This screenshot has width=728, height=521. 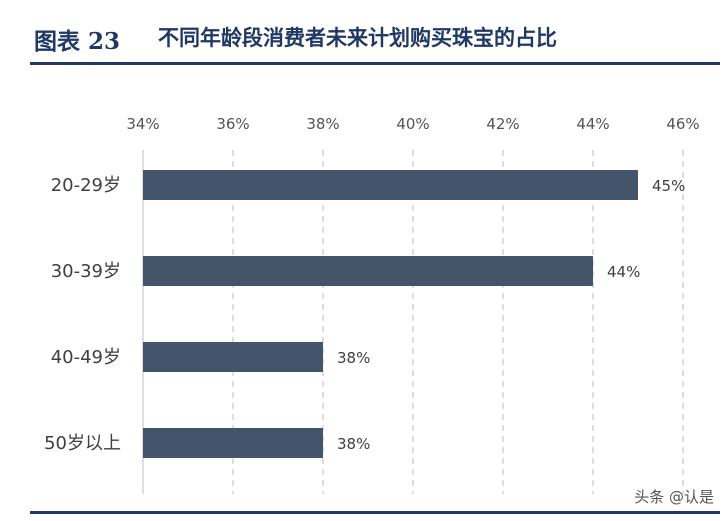 What do you see at coordinates (375, 63) in the screenshot?
I see `title-divider` at bounding box center [375, 63].